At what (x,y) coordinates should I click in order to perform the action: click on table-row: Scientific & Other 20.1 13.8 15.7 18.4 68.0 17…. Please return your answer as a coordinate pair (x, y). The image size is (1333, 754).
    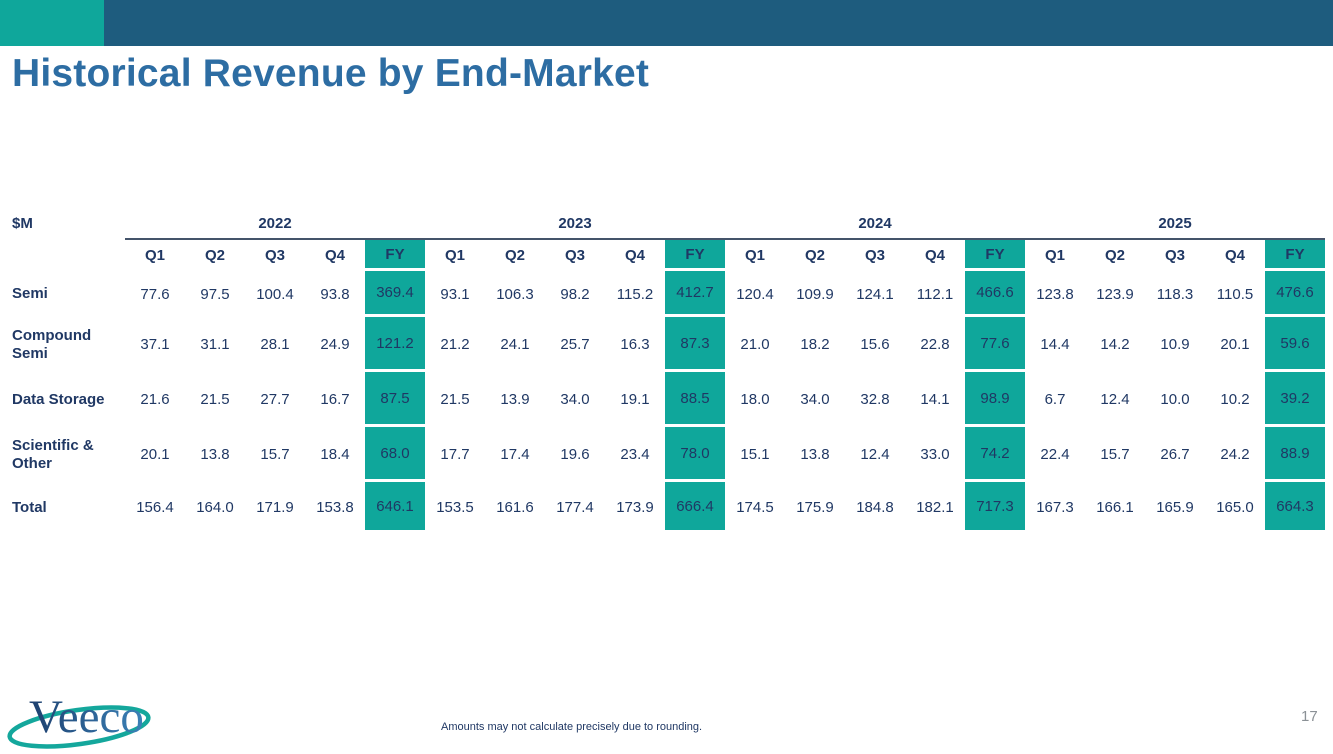
    Looking at the image, I should click on (668, 454).